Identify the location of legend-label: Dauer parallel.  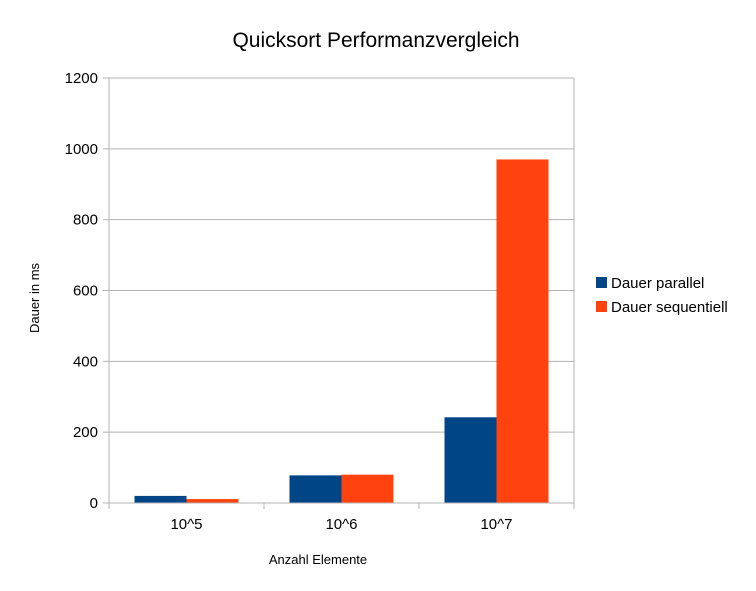
(657, 283).